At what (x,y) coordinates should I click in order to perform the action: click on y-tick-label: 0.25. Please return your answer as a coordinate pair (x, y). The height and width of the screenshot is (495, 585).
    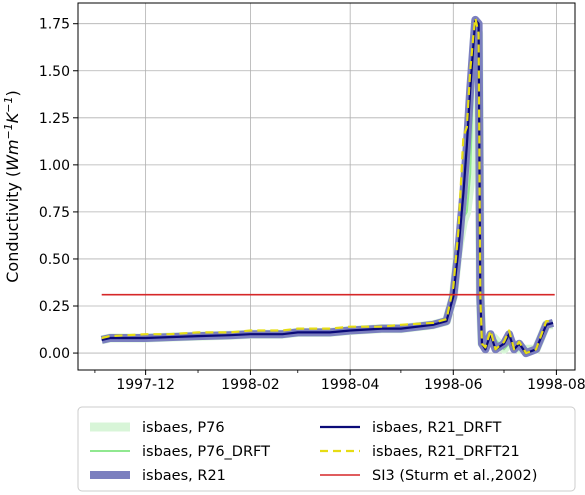
    Looking at the image, I should click on (54, 307).